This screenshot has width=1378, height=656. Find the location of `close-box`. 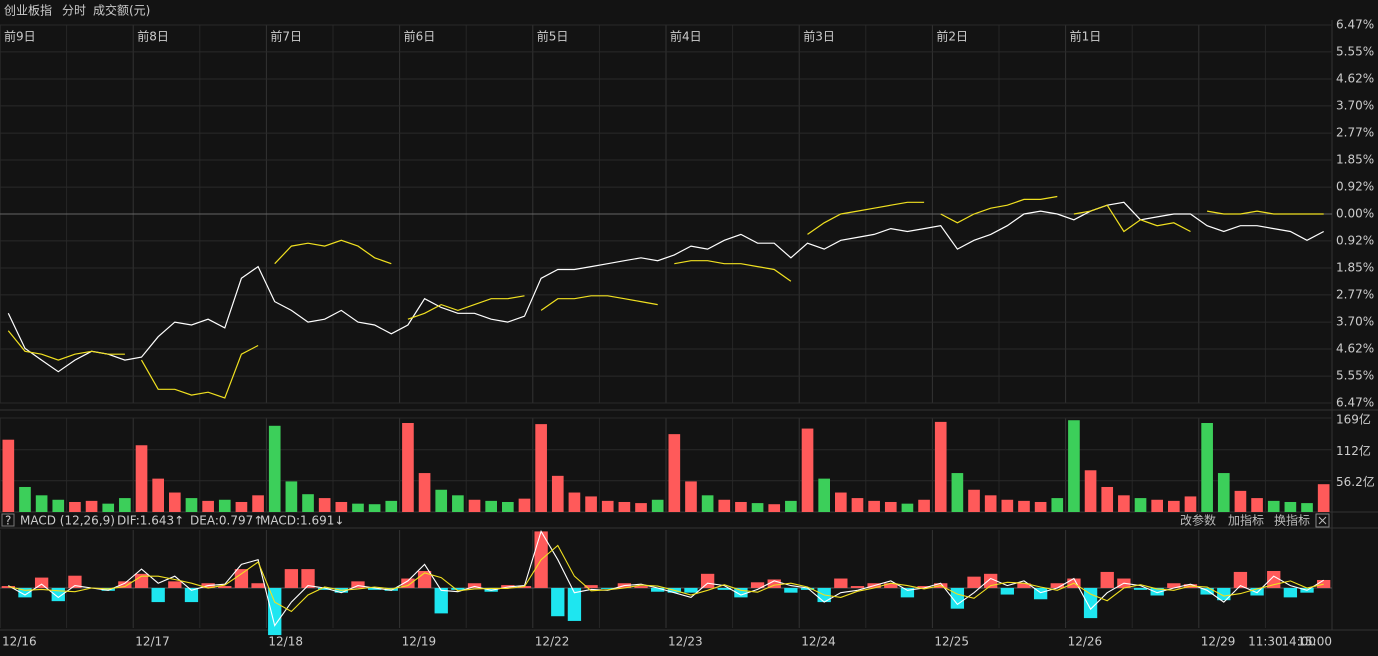

close-box is located at coordinates (1322, 520).